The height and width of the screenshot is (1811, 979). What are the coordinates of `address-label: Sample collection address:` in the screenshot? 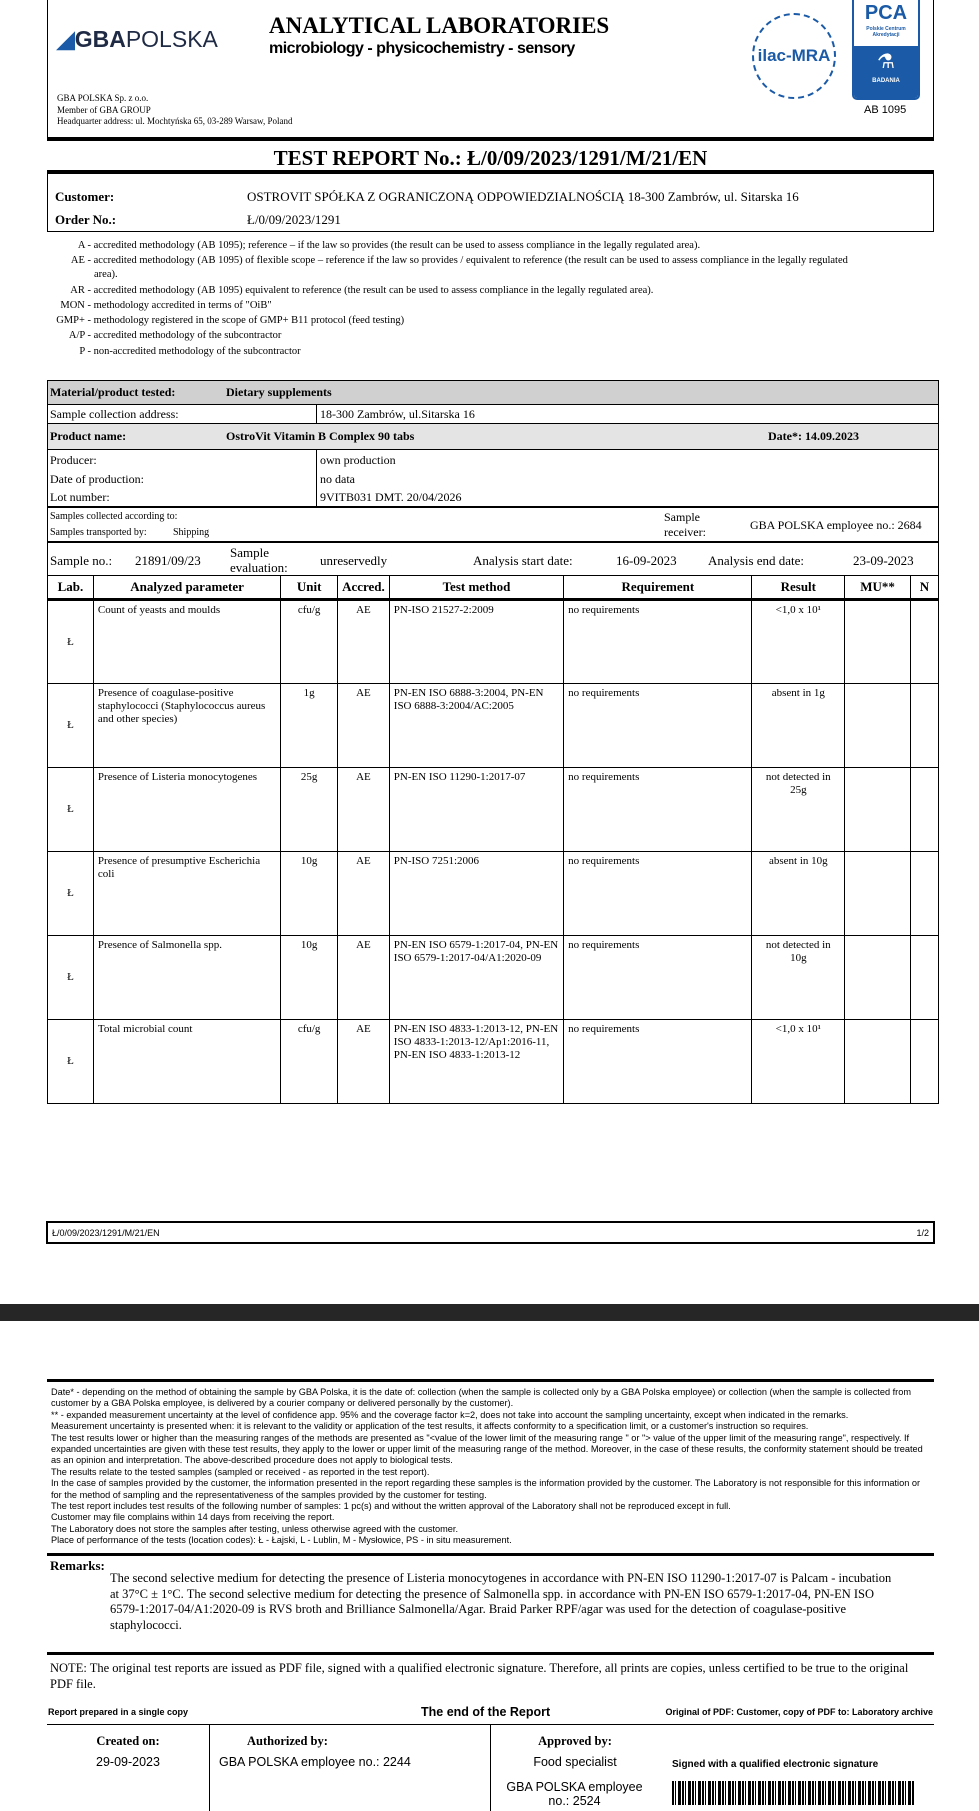 It's located at (114, 414).